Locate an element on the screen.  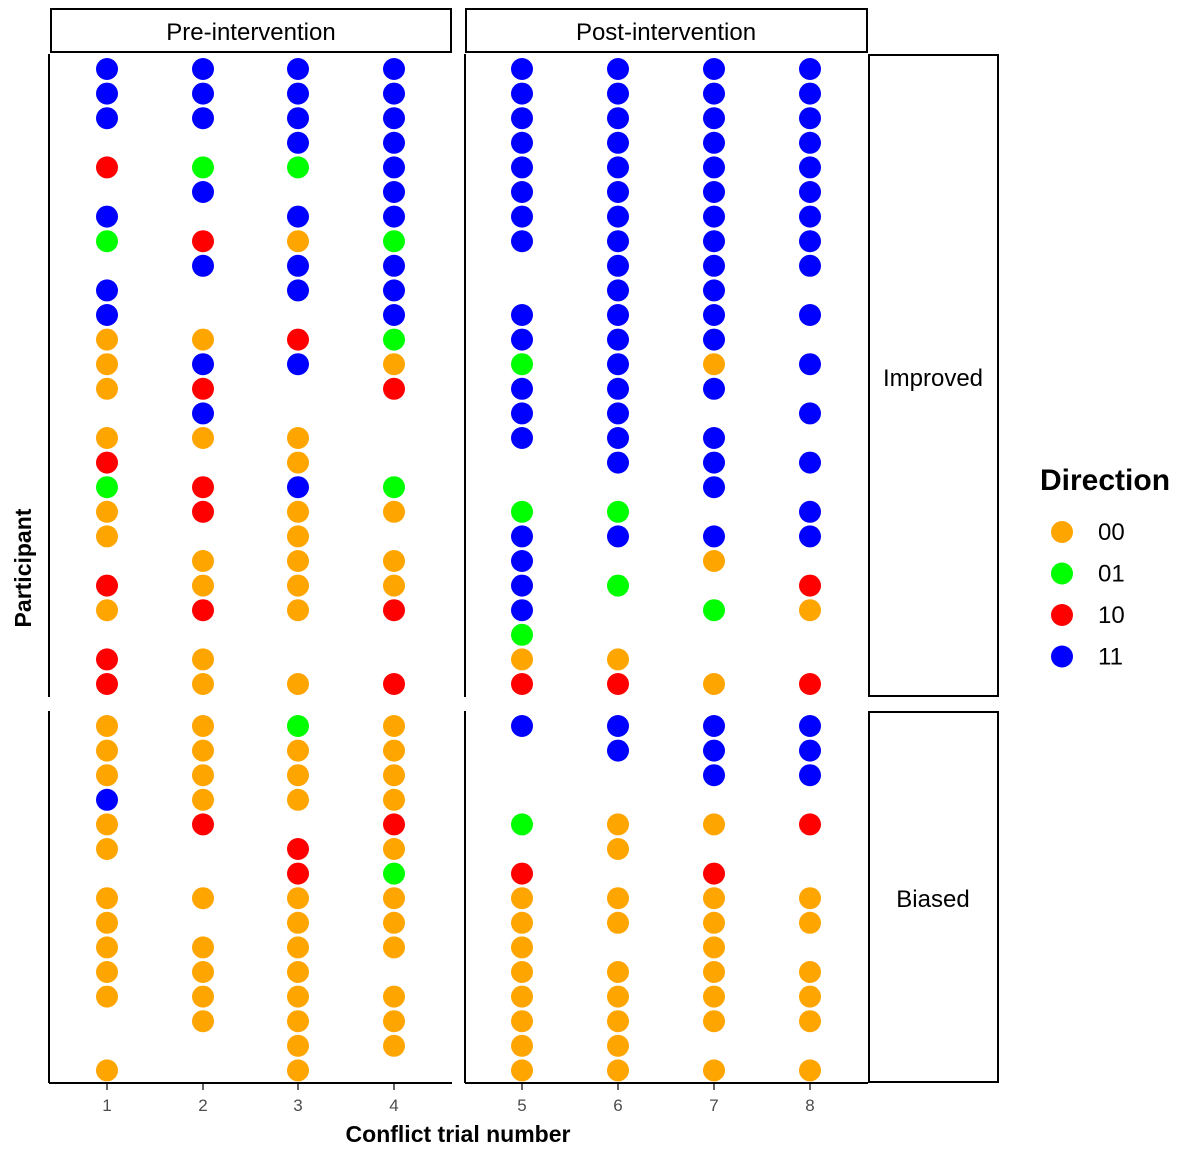
strip-improved is located at coordinates (933, 375).